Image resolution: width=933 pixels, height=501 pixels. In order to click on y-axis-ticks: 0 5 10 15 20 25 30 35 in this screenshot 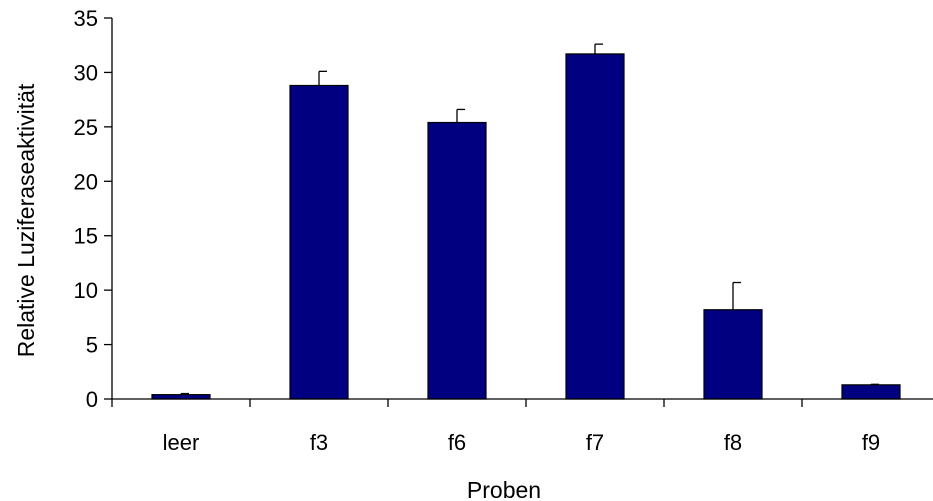, I will do `click(93, 209)`.